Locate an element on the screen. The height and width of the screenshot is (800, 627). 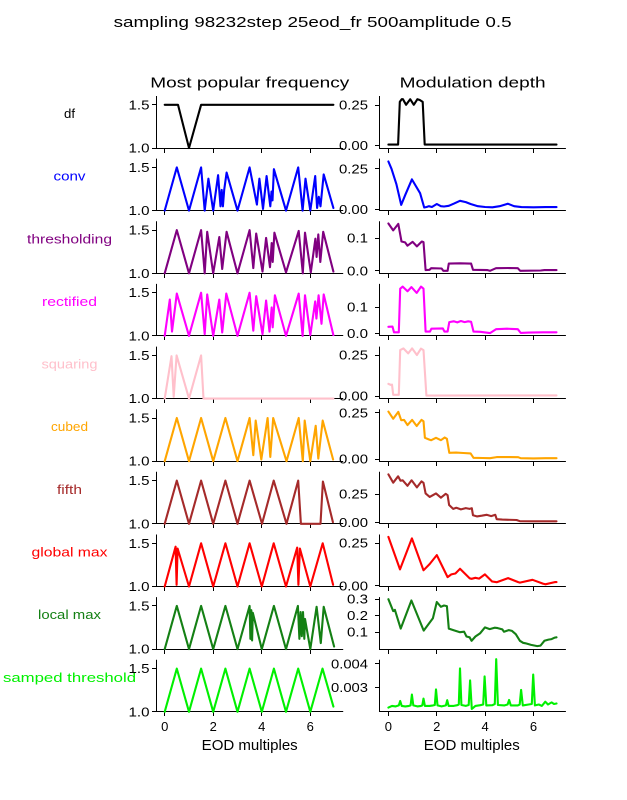
svg-text: fifth is located at coordinates (69, 489).